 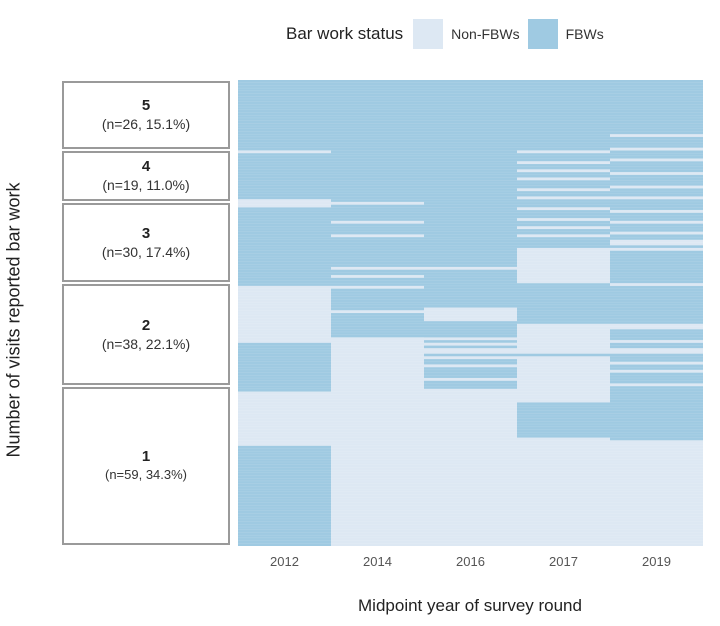 I want to click on group-visits-label: 2, so click(x=146, y=325).